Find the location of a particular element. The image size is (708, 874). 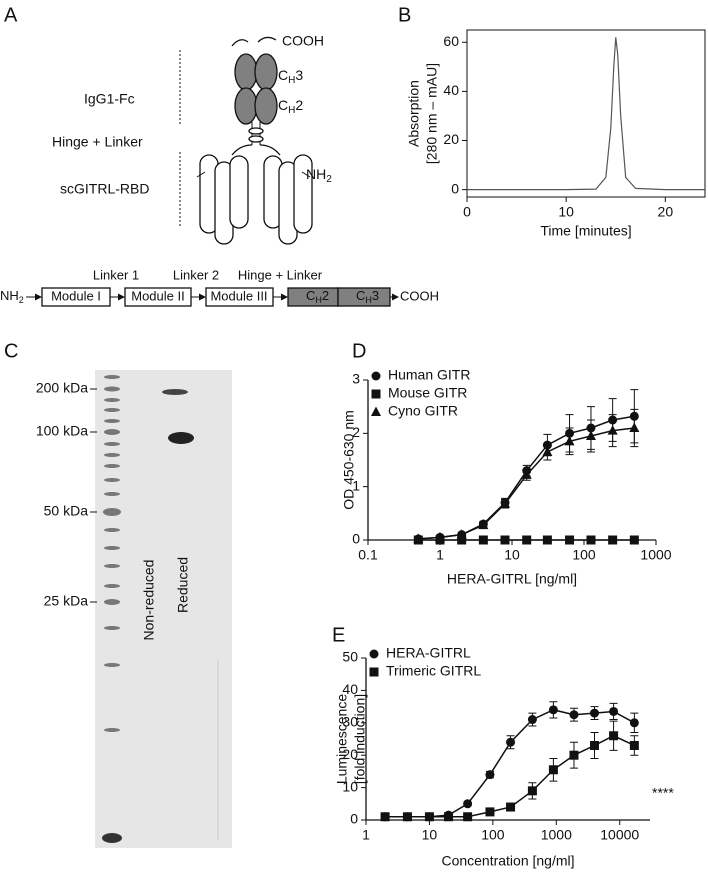

linker-label: Hinge + Linker is located at coordinates (280, 274).